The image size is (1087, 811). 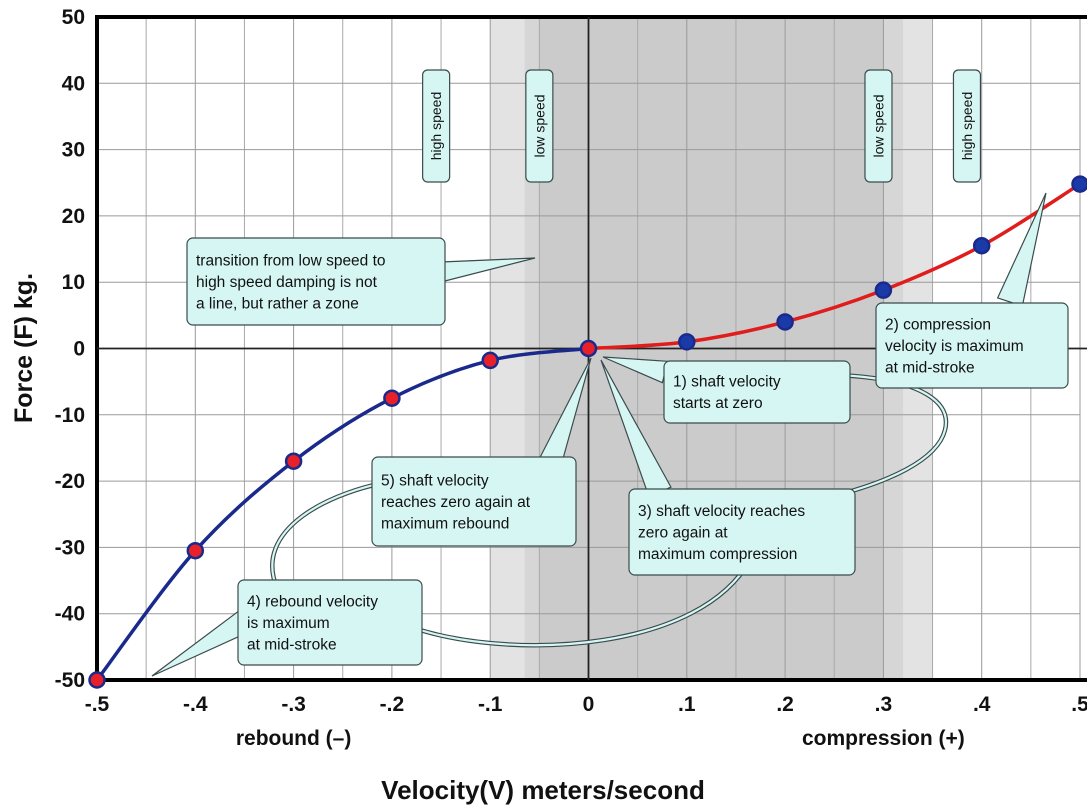 I want to click on y-tick-label: 0, so click(x=79, y=349).